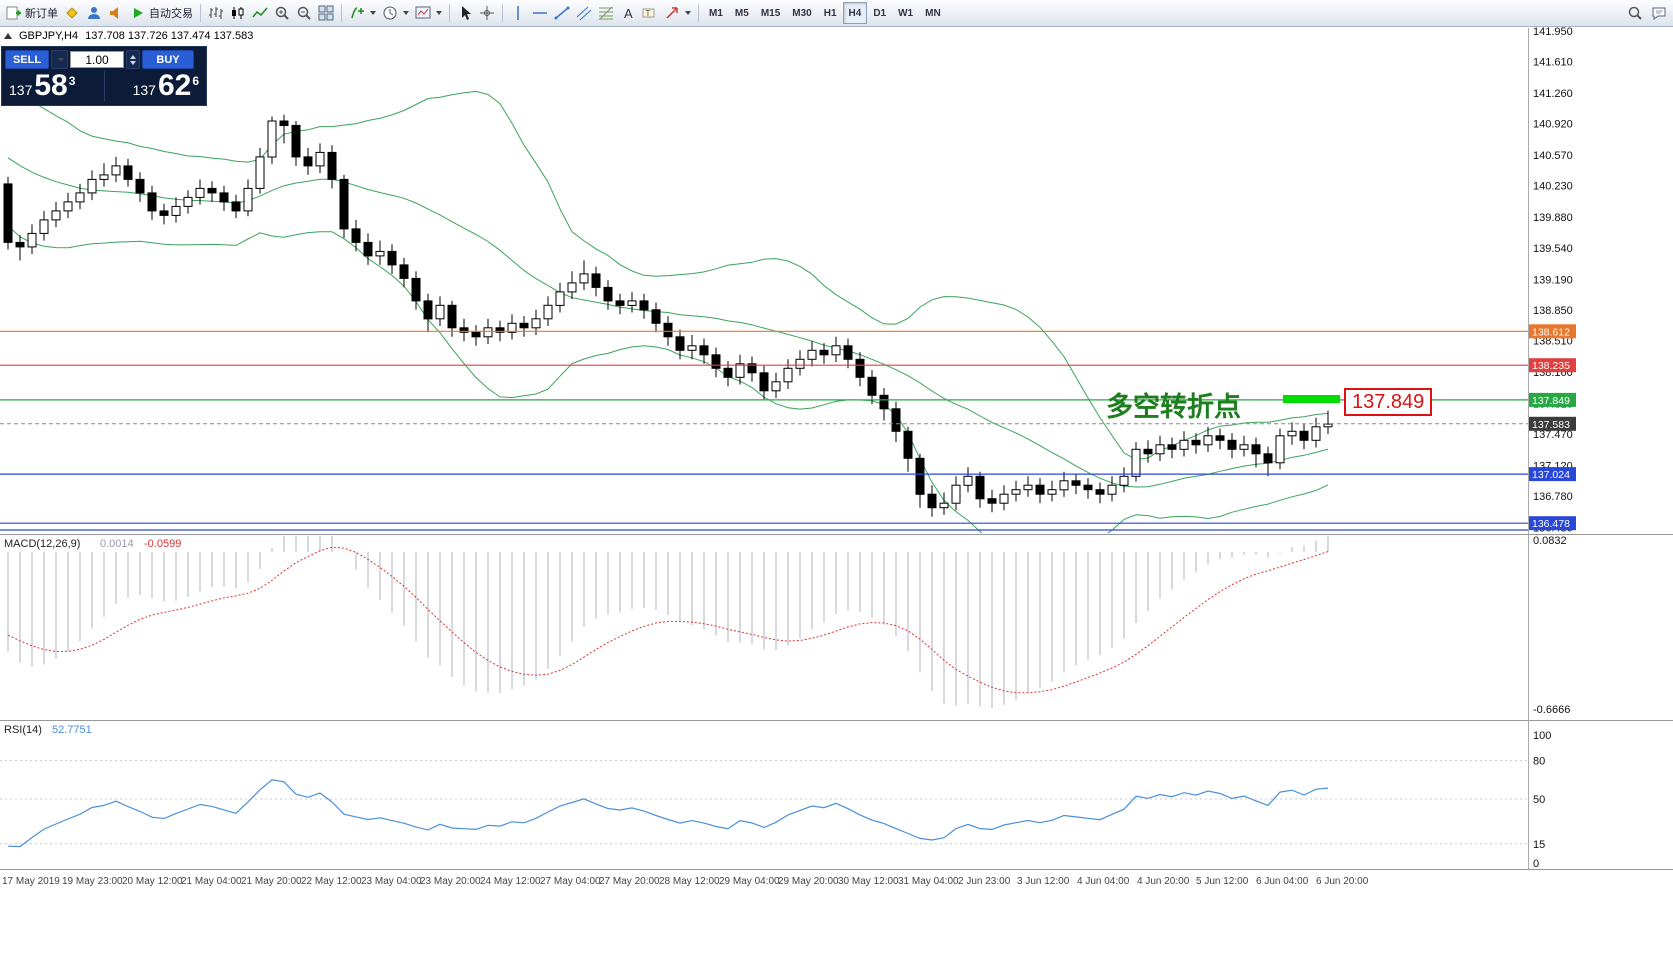 The height and width of the screenshot is (954, 1673). Describe the element at coordinates (1635, 13) in the screenshot. I see `search-button` at that location.